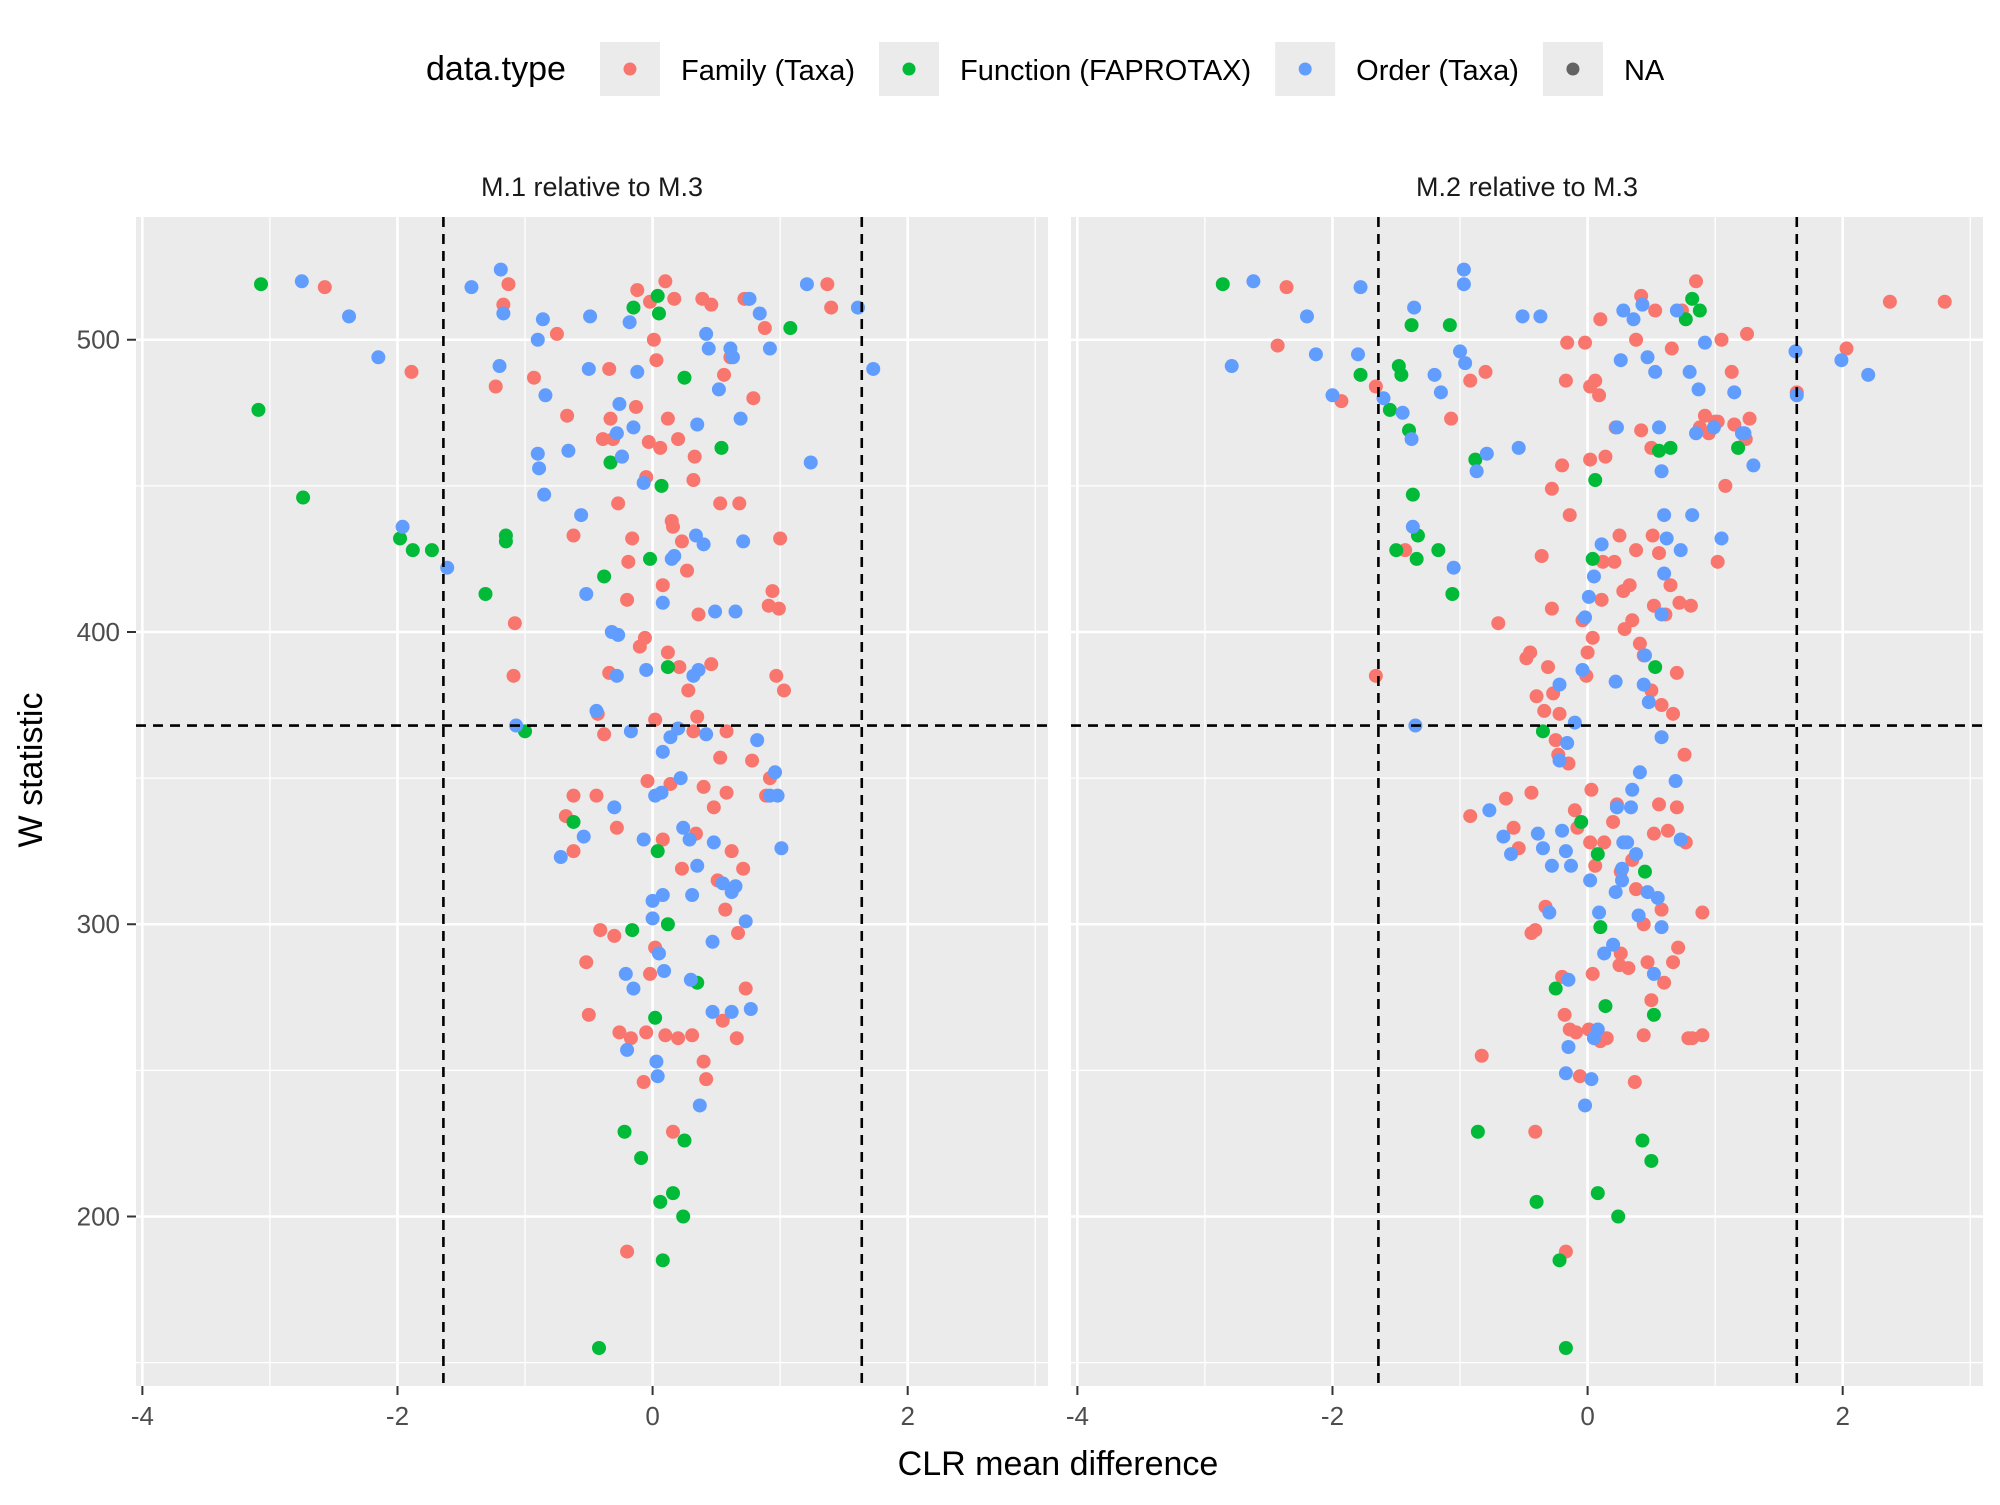  What do you see at coordinates (630, 69) in the screenshot?
I see `legend-swatch` at bounding box center [630, 69].